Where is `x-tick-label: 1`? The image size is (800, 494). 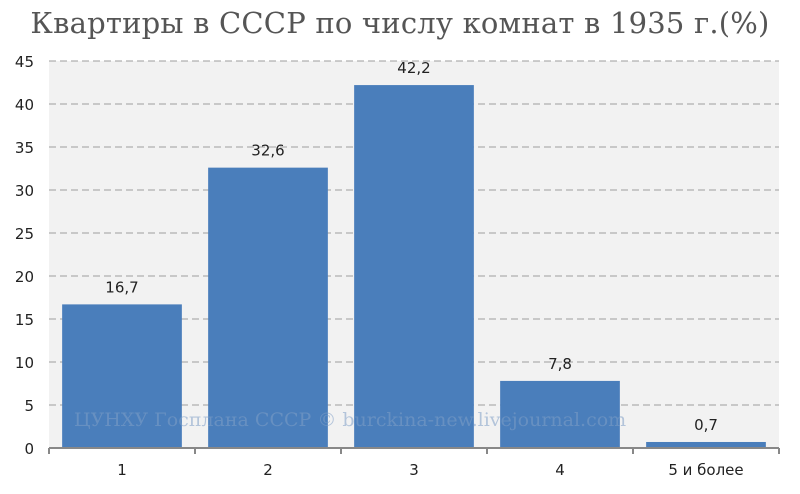 x-tick-label: 1 is located at coordinates (122, 470).